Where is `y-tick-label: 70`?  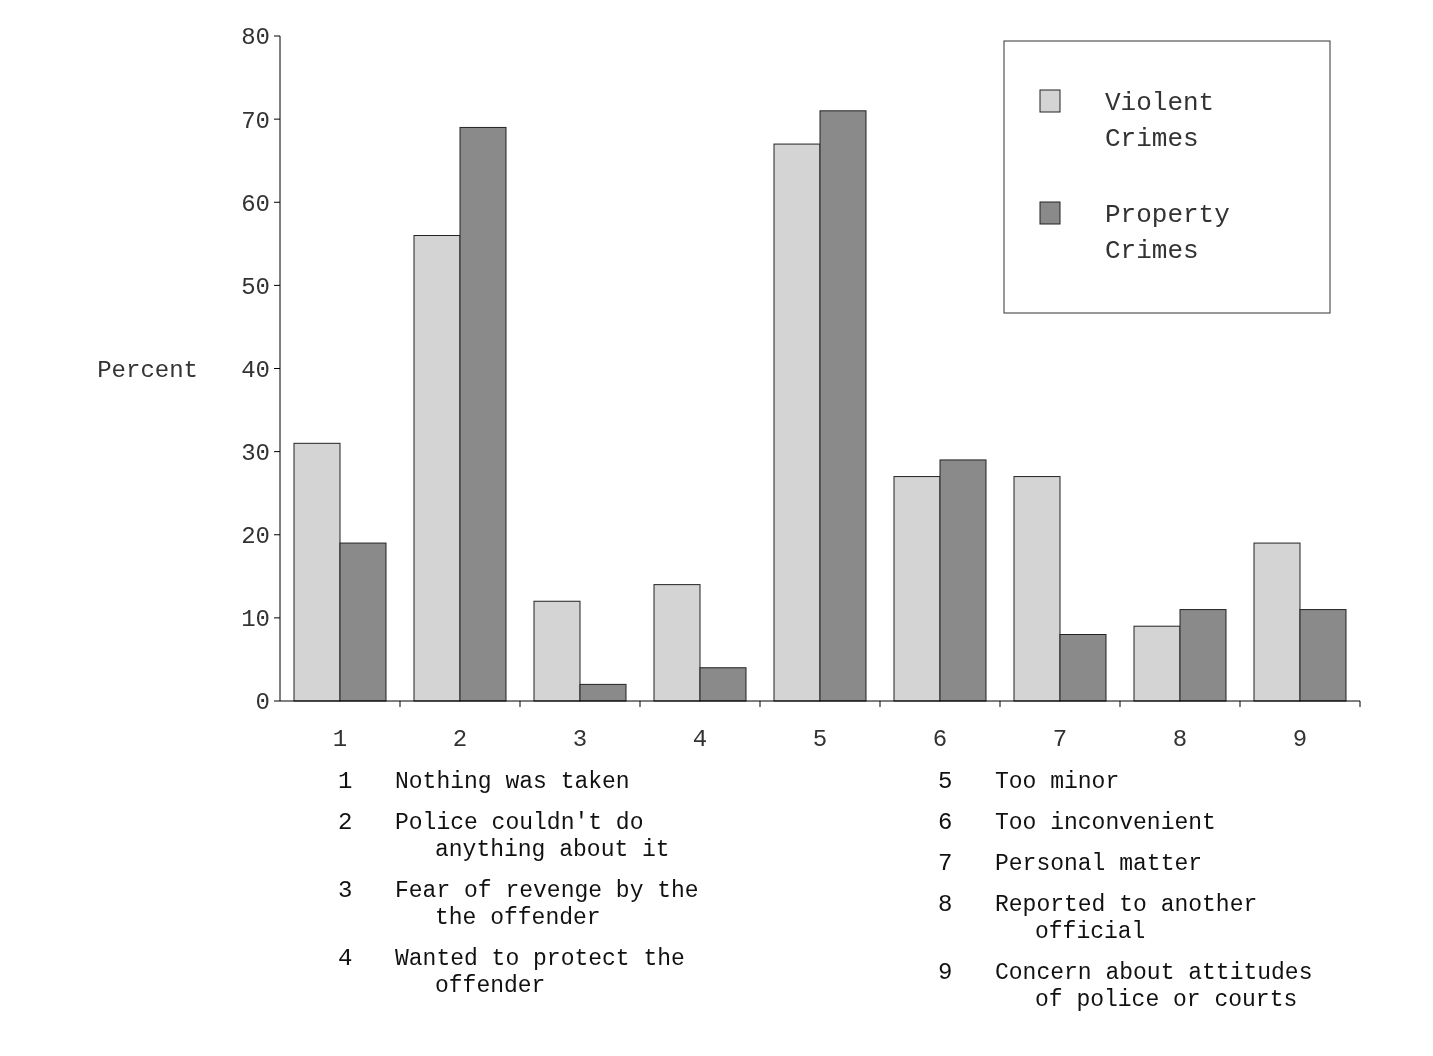
y-tick-label: 70 is located at coordinates (255, 121).